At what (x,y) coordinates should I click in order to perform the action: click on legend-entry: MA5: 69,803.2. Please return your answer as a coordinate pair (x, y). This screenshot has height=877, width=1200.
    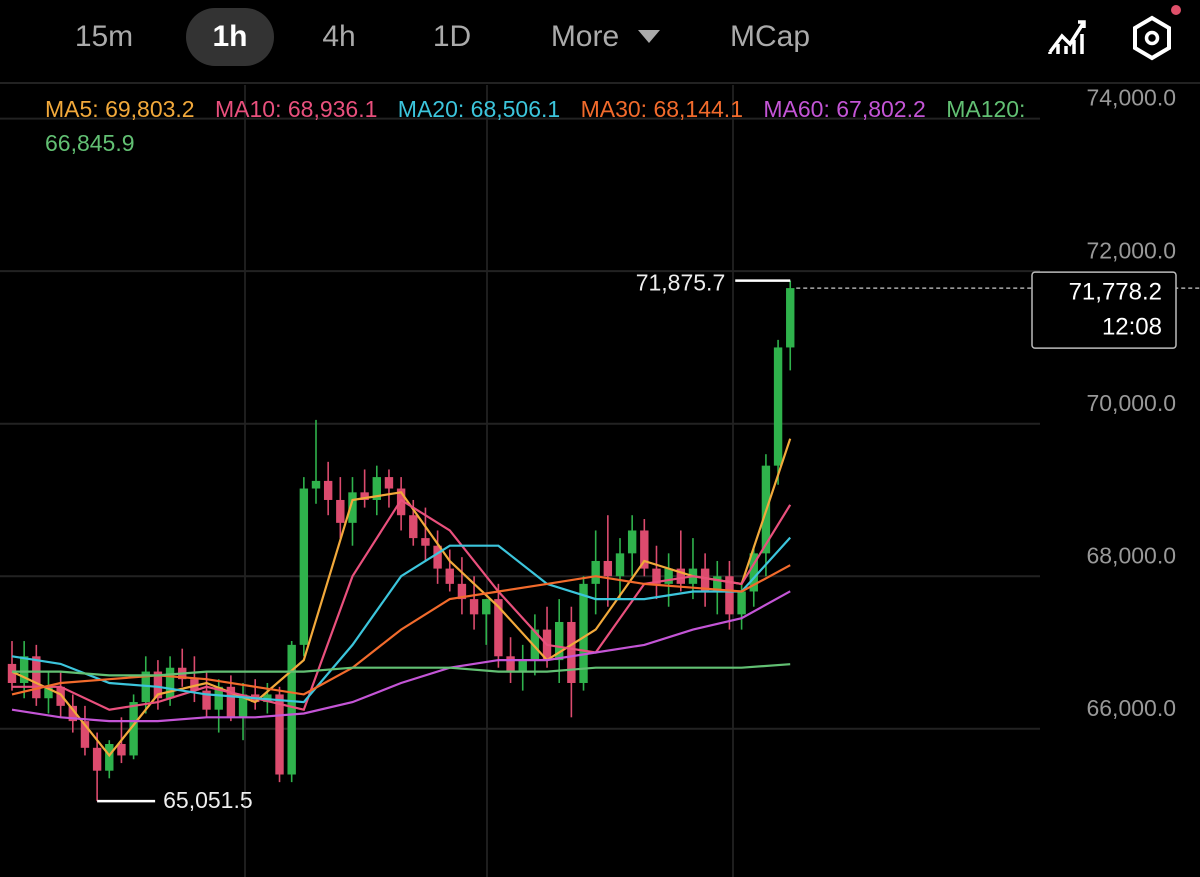
    Looking at the image, I should click on (120, 109).